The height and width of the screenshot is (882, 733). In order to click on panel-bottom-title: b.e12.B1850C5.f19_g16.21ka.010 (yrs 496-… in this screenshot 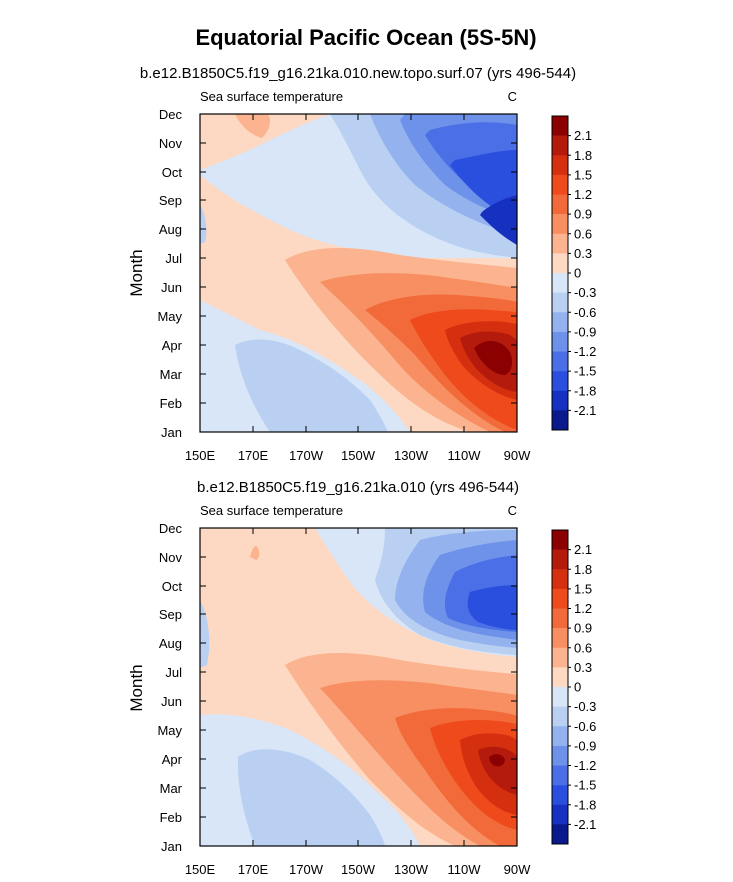, I will do `click(358, 487)`.